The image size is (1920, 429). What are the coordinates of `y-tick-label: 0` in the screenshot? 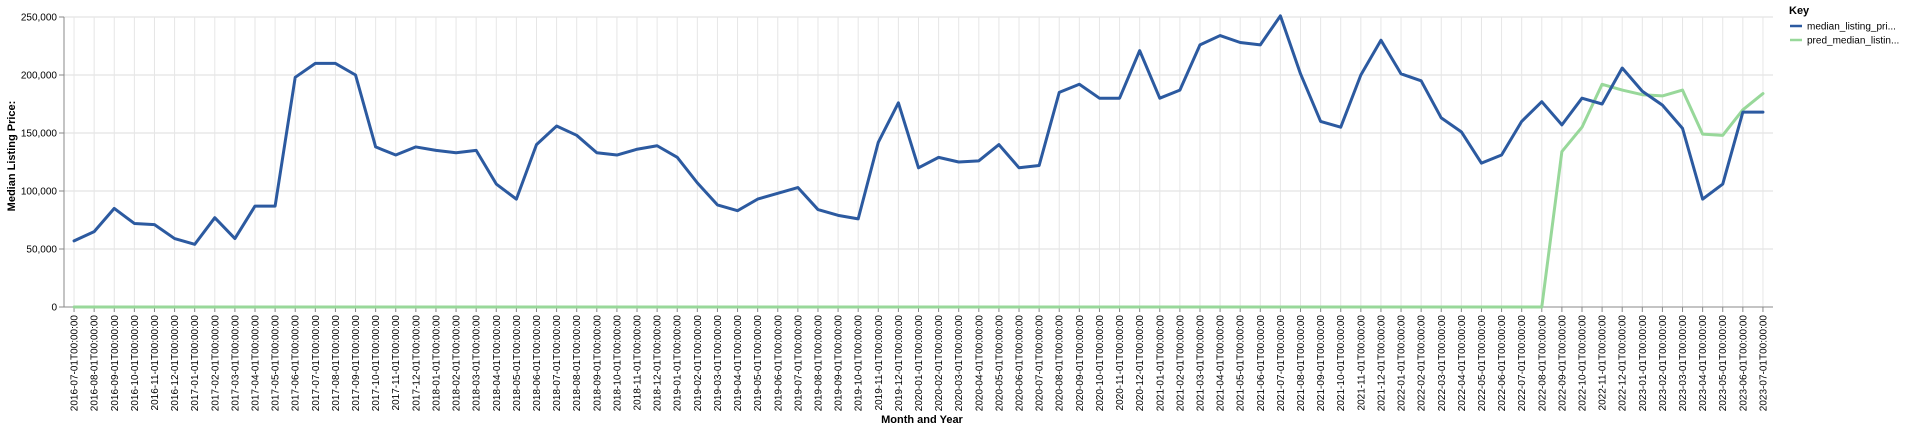 It's located at (54, 308).